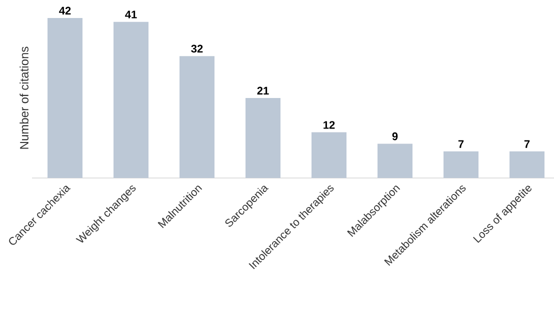  I want to click on y-axis-title: Number of citations, so click(24, 97).